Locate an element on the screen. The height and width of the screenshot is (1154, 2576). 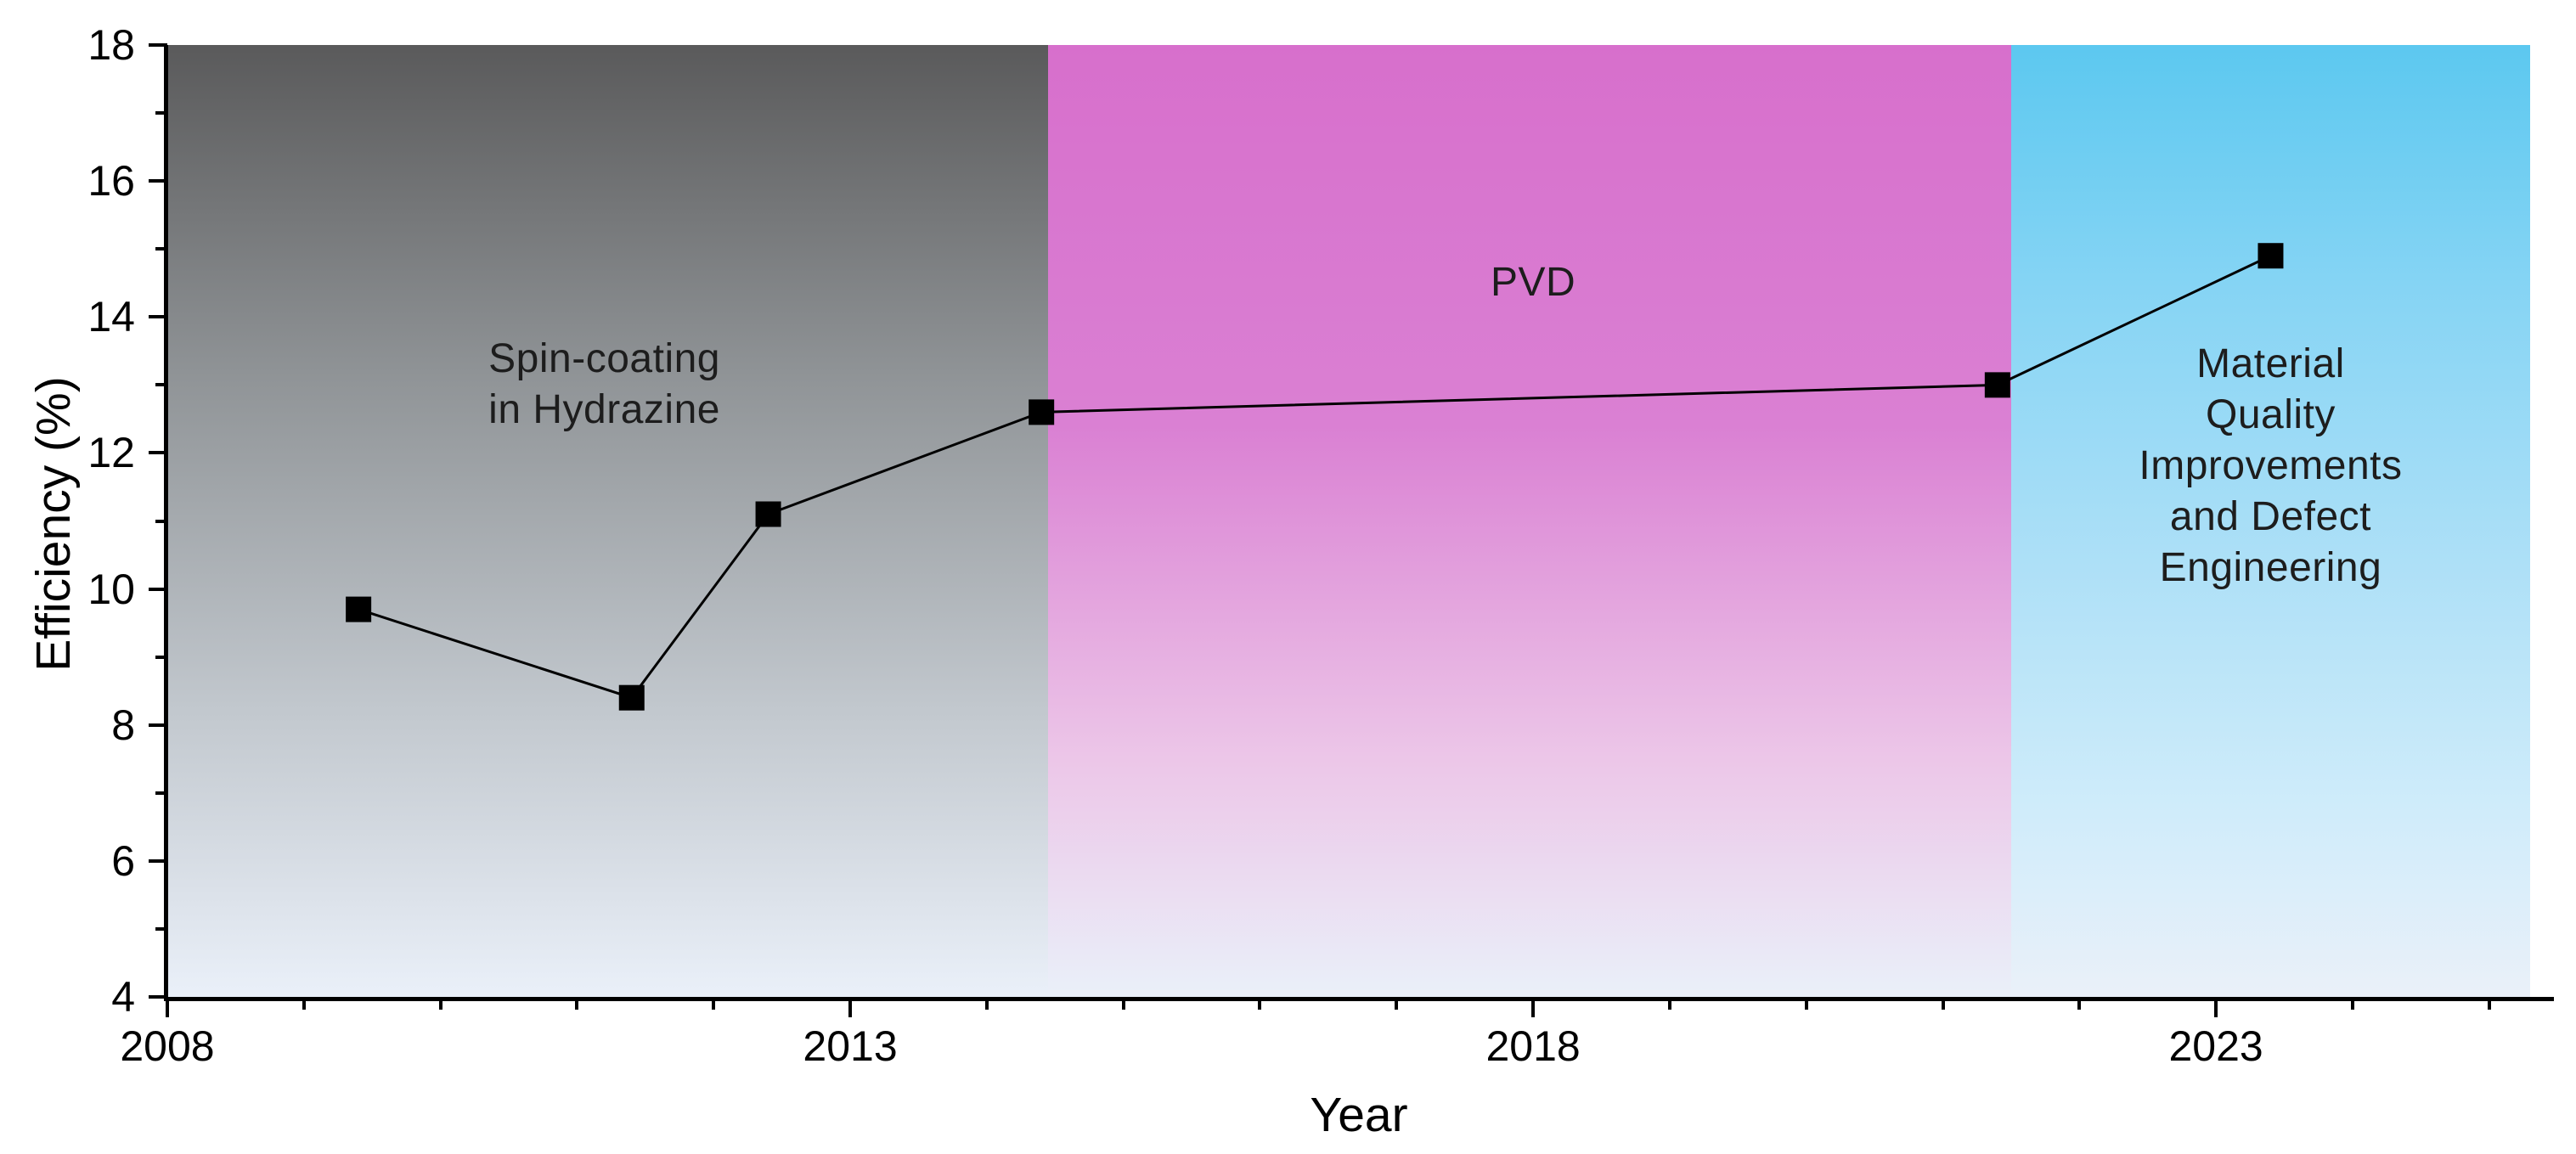
y-tick-label: 18 is located at coordinates (111, 45).